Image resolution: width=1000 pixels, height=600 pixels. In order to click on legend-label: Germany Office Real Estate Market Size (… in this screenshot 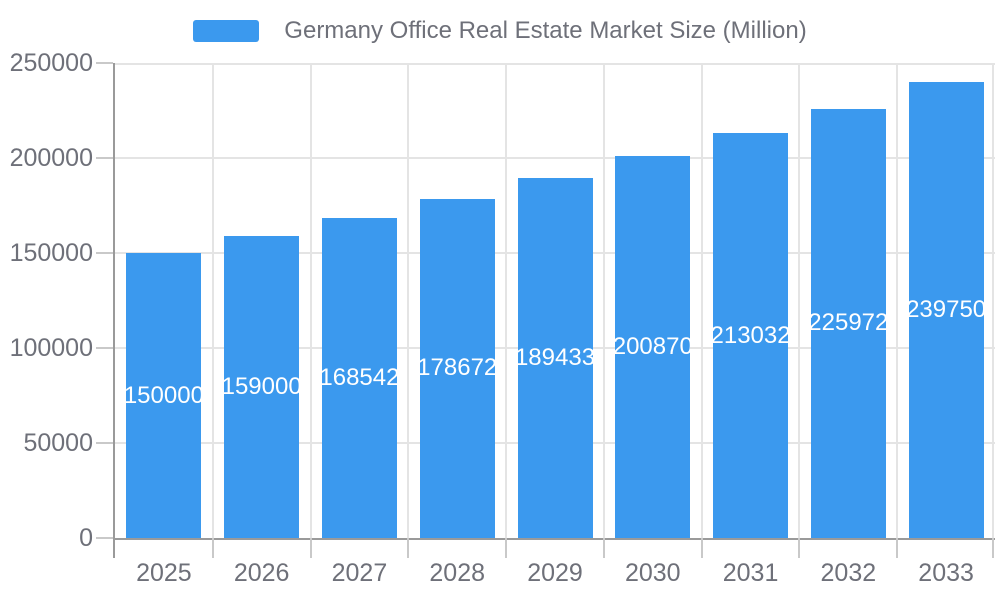, I will do `click(545, 30)`.